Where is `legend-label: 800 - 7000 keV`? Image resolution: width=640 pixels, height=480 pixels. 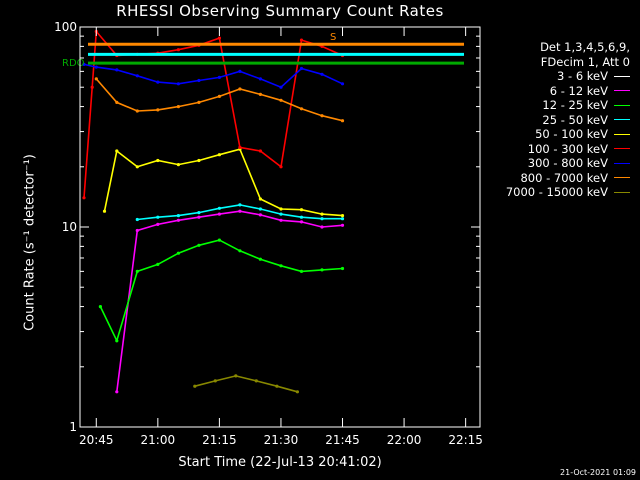 legend-label: 800 - 7000 keV is located at coordinates (564, 177).